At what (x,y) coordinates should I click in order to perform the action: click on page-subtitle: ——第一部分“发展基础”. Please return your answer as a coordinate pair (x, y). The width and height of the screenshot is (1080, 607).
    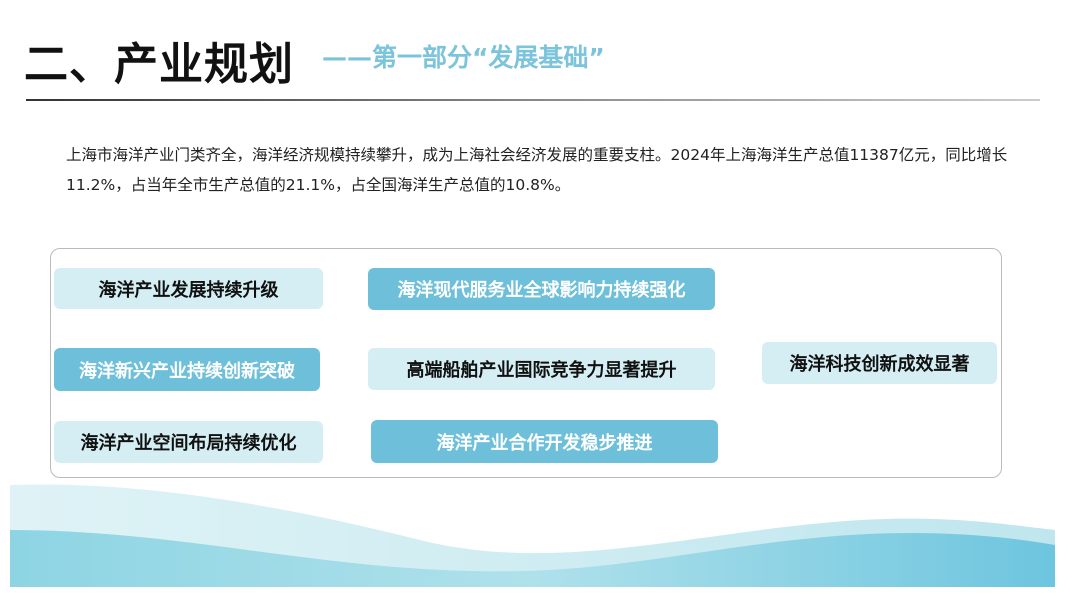
    Looking at the image, I should click on (463, 57).